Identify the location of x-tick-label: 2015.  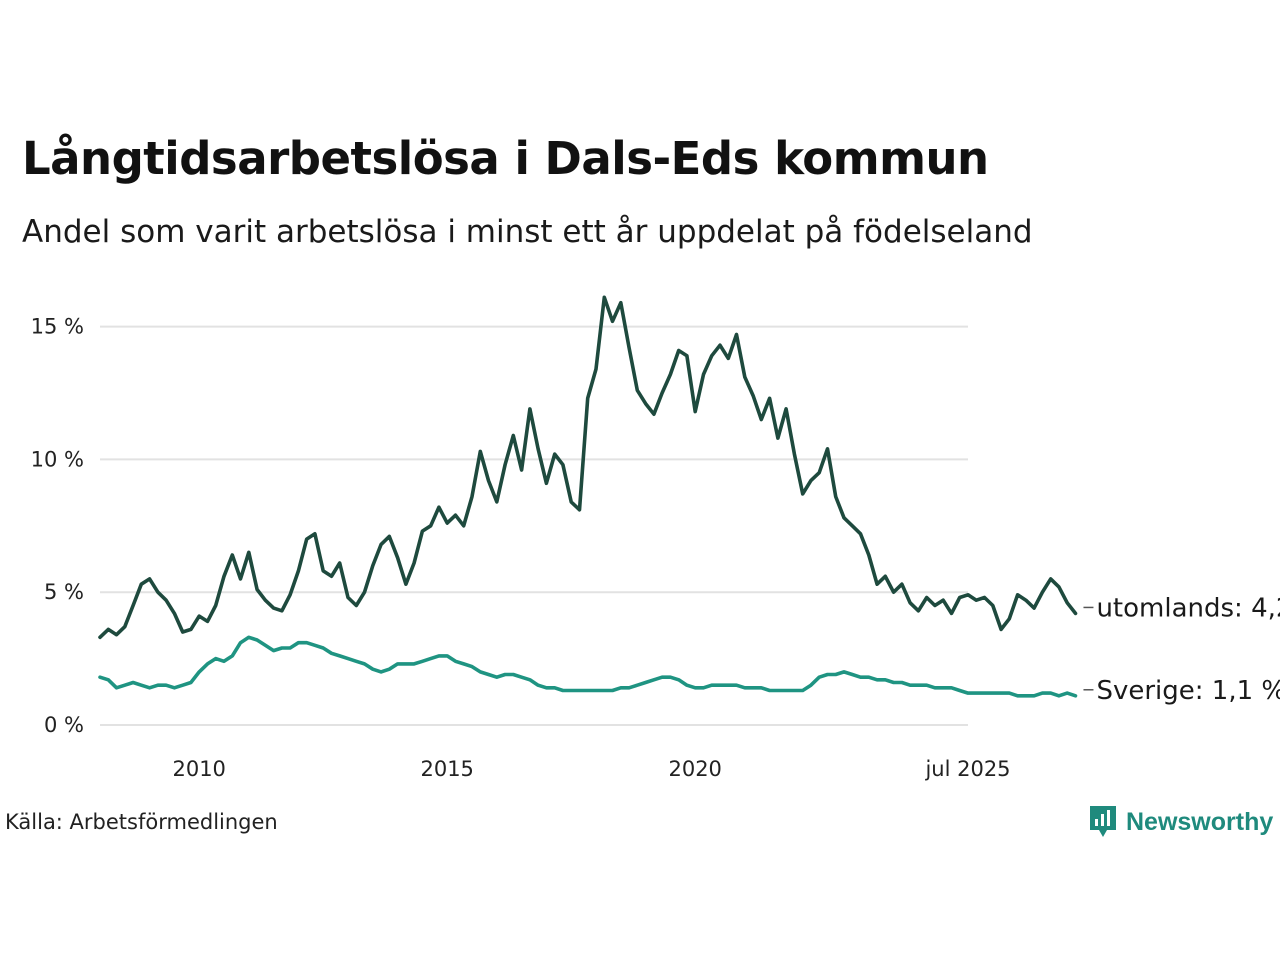
(446, 769).